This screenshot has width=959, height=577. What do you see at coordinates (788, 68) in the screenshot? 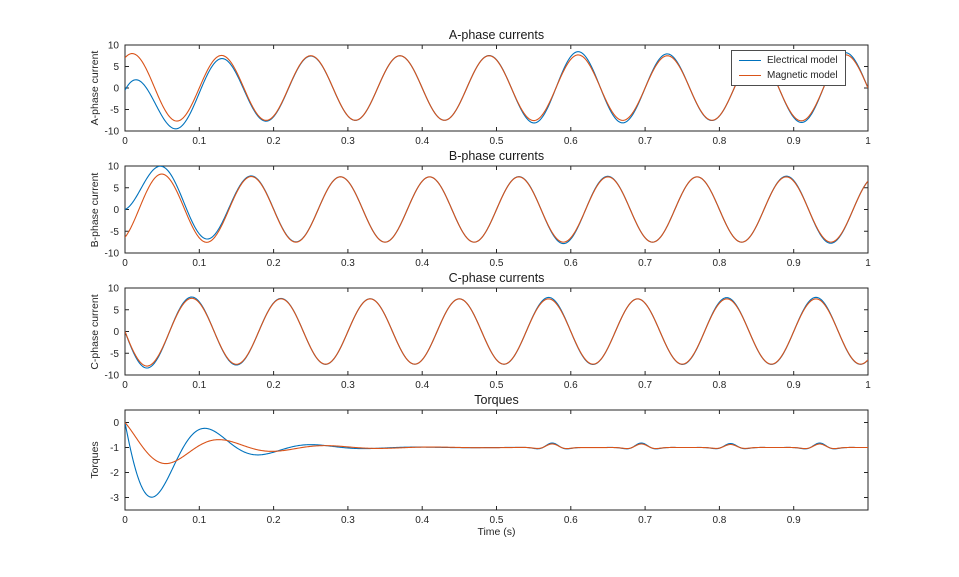
I see `legend: Electrical model Magnetic model` at bounding box center [788, 68].